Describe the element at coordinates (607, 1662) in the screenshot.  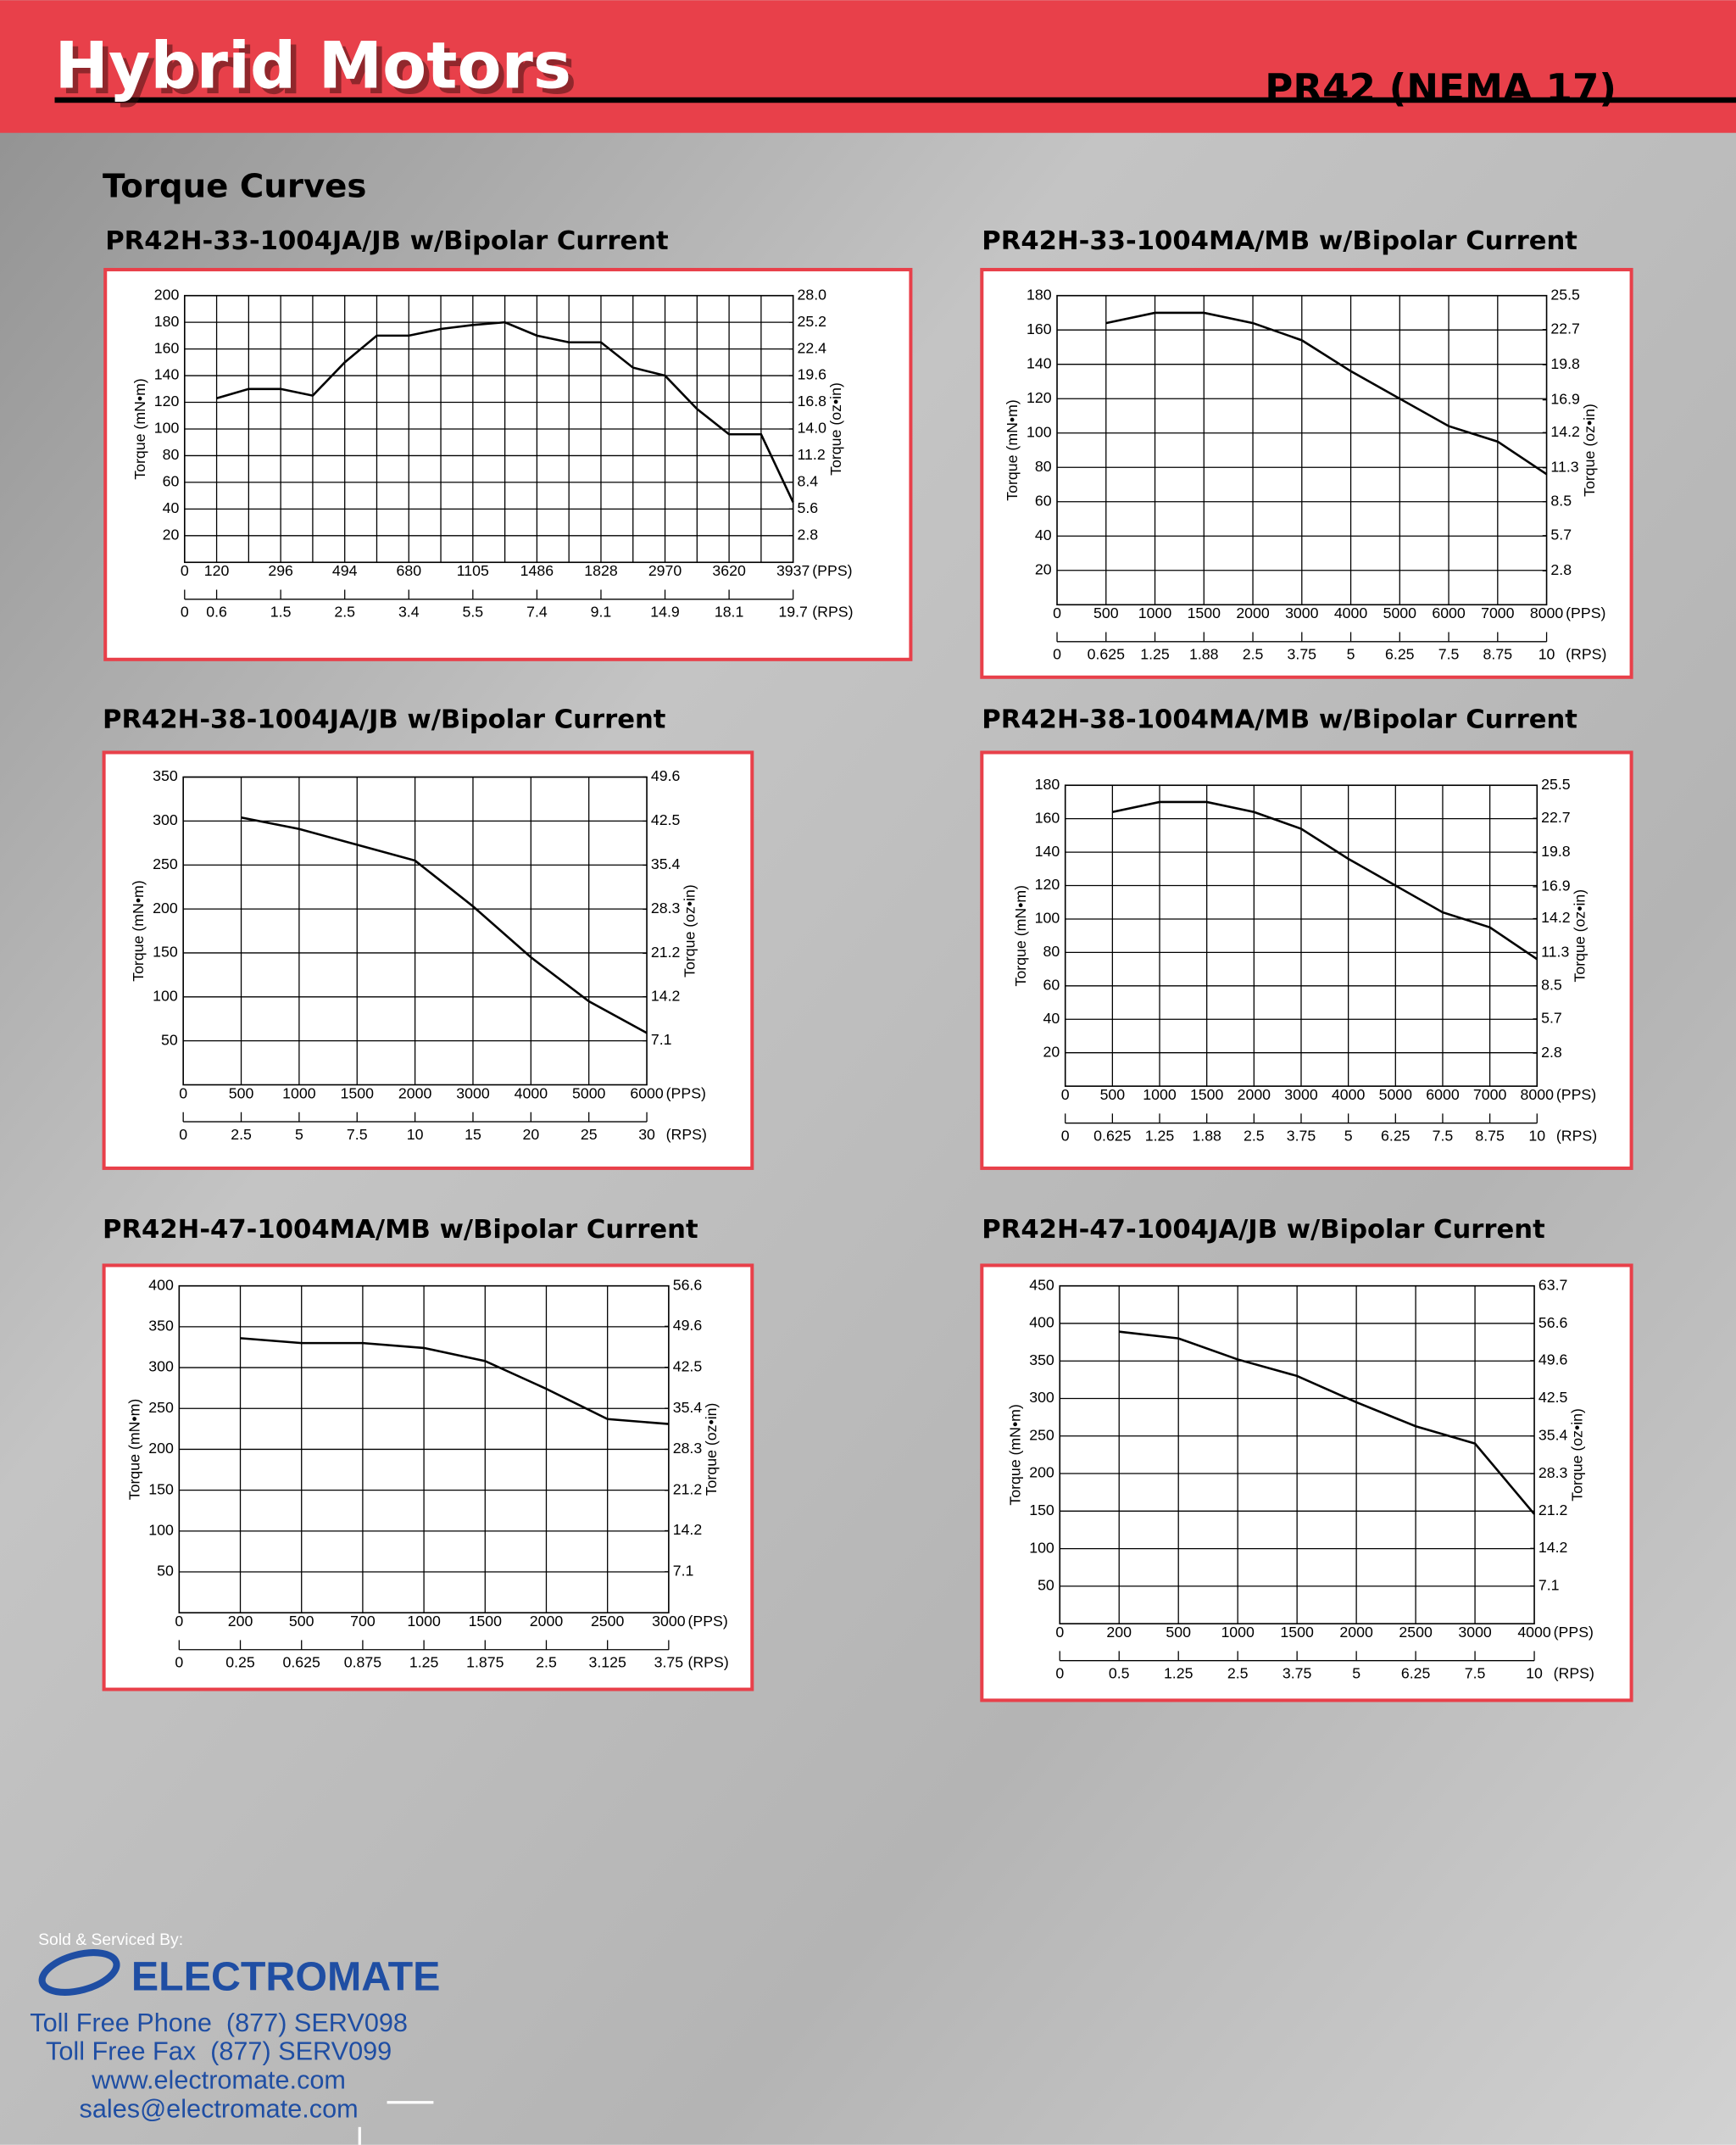
I see `x2-tick-label: 3.125` at that location.